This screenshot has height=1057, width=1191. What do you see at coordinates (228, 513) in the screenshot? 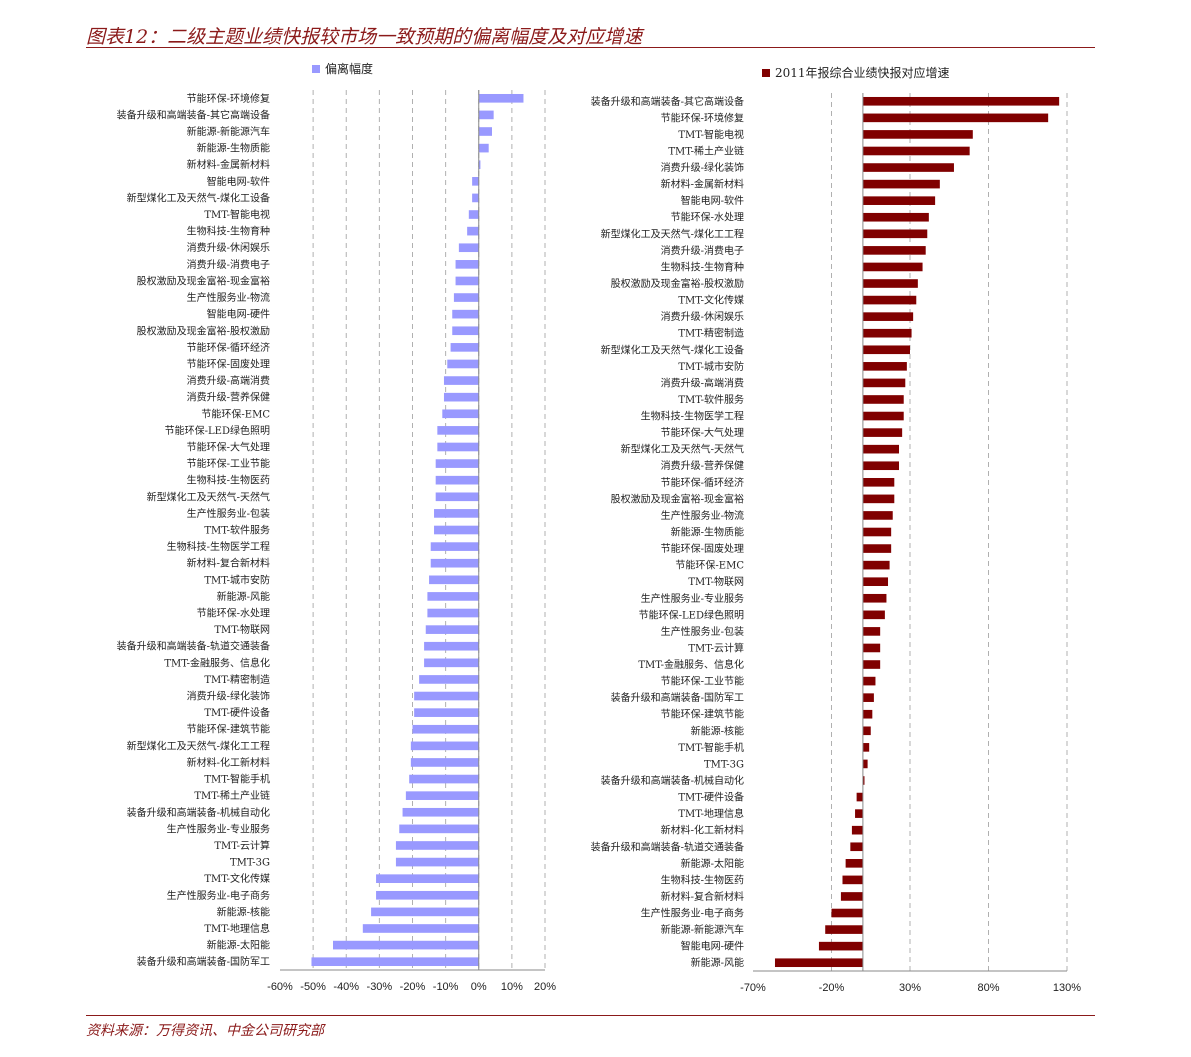
I see `deviation-category-label: 生产性服务业-包装` at bounding box center [228, 513].